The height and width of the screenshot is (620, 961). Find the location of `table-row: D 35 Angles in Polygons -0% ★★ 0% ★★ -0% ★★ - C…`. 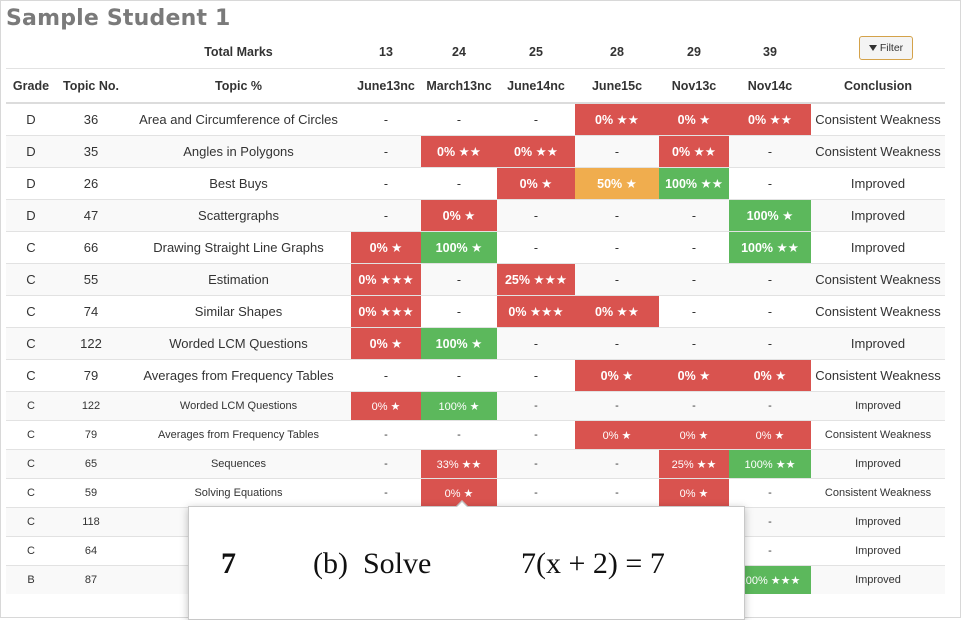

table-row: D 35 Angles in Polygons -0% ★★ 0% ★★ -0% ★★ - C… is located at coordinates (475, 151).